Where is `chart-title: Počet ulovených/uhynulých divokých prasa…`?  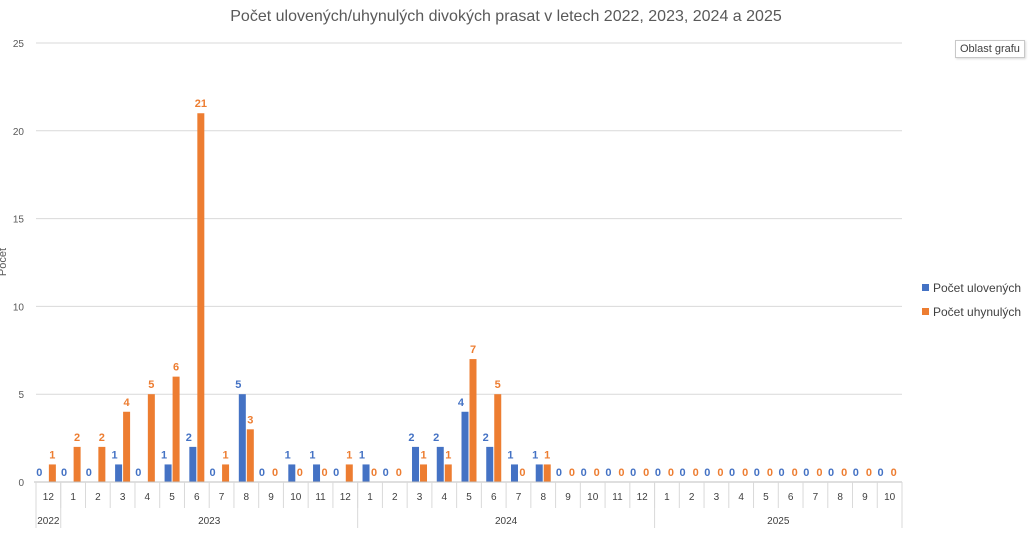
chart-title: Počet ulovených/uhynulých divokých prasa… is located at coordinates (506, 16).